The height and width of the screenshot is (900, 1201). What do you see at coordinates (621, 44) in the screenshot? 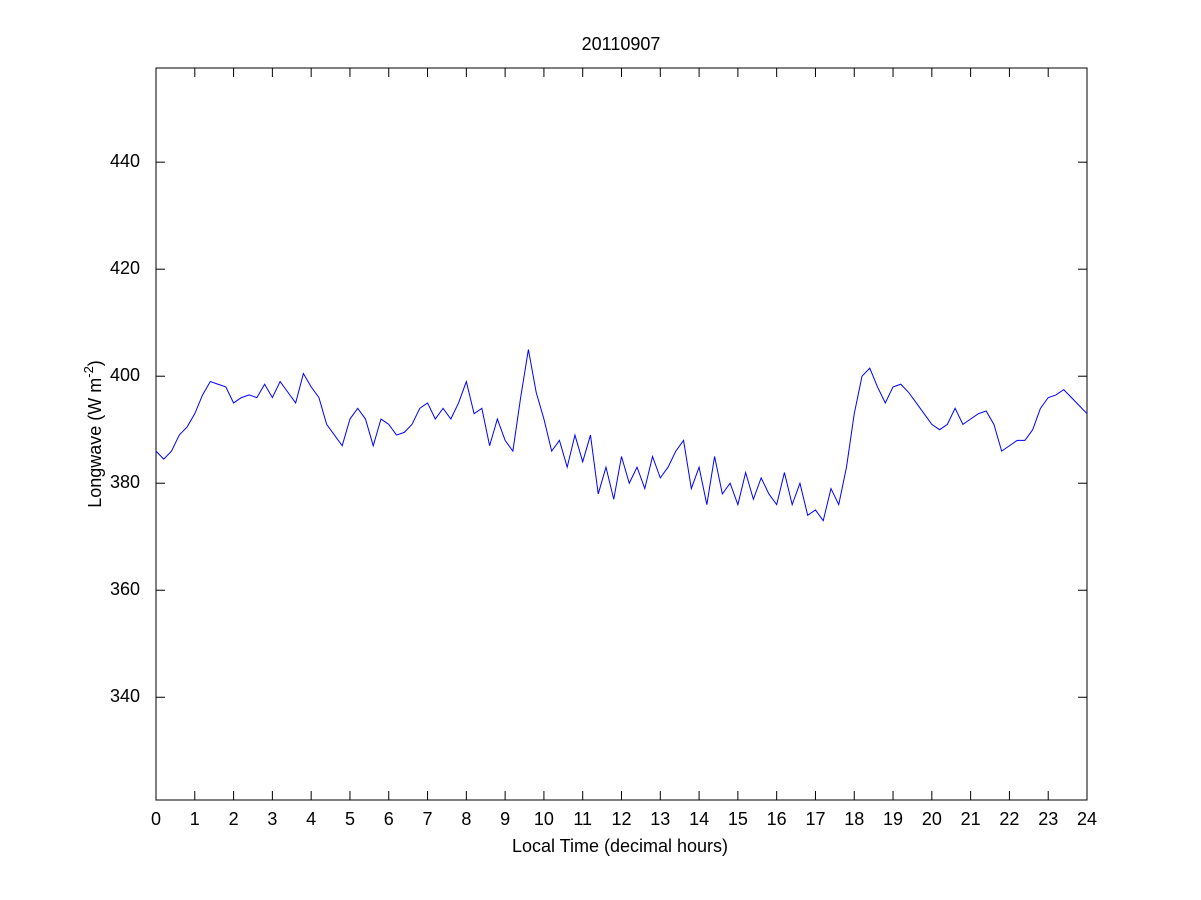
I see `chart-title: 20110907` at bounding box center [621, 44].